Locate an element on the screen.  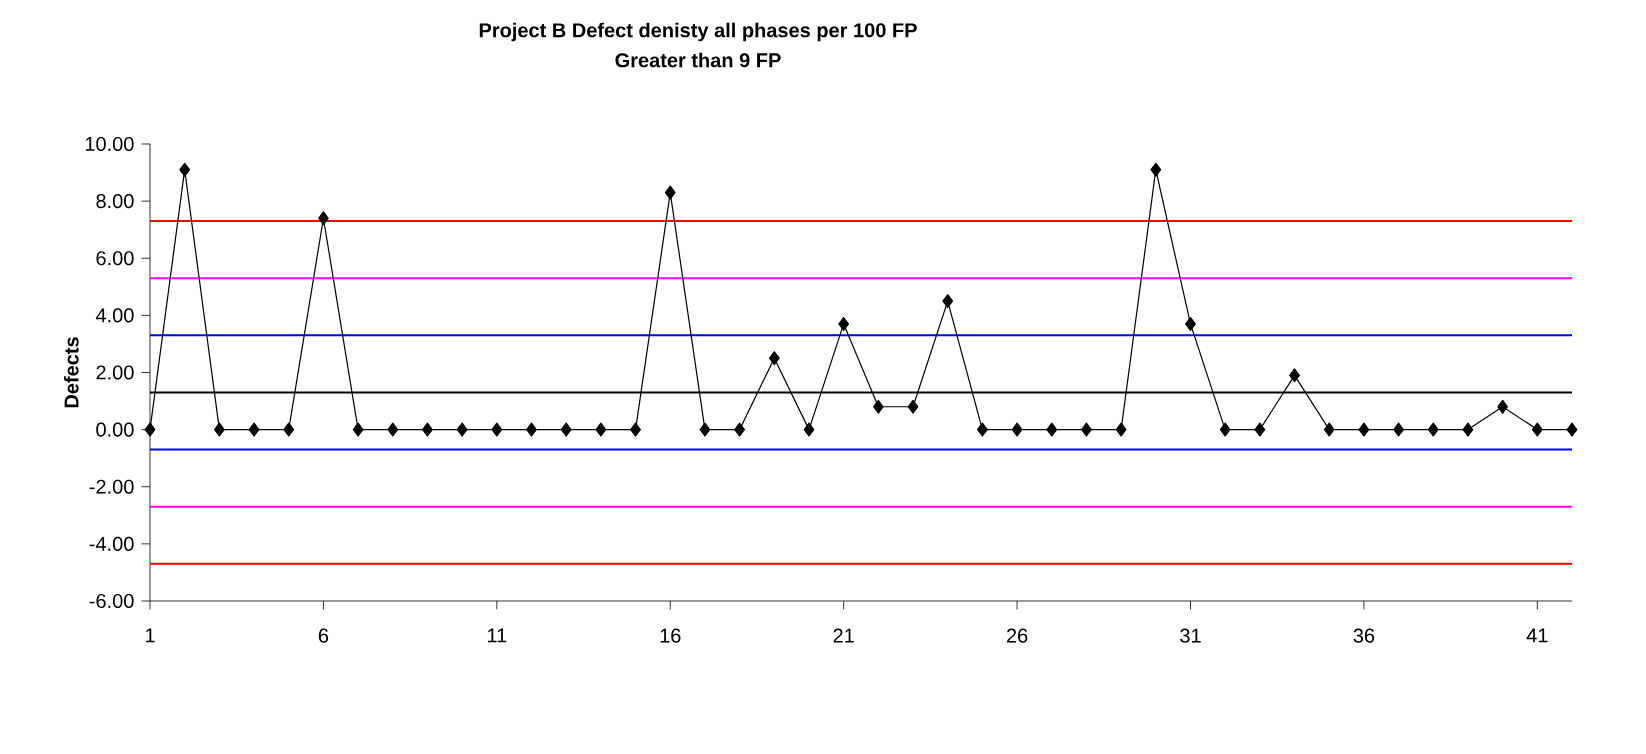
y-tick-label: 4.00 is located at coordinates (114, 315).